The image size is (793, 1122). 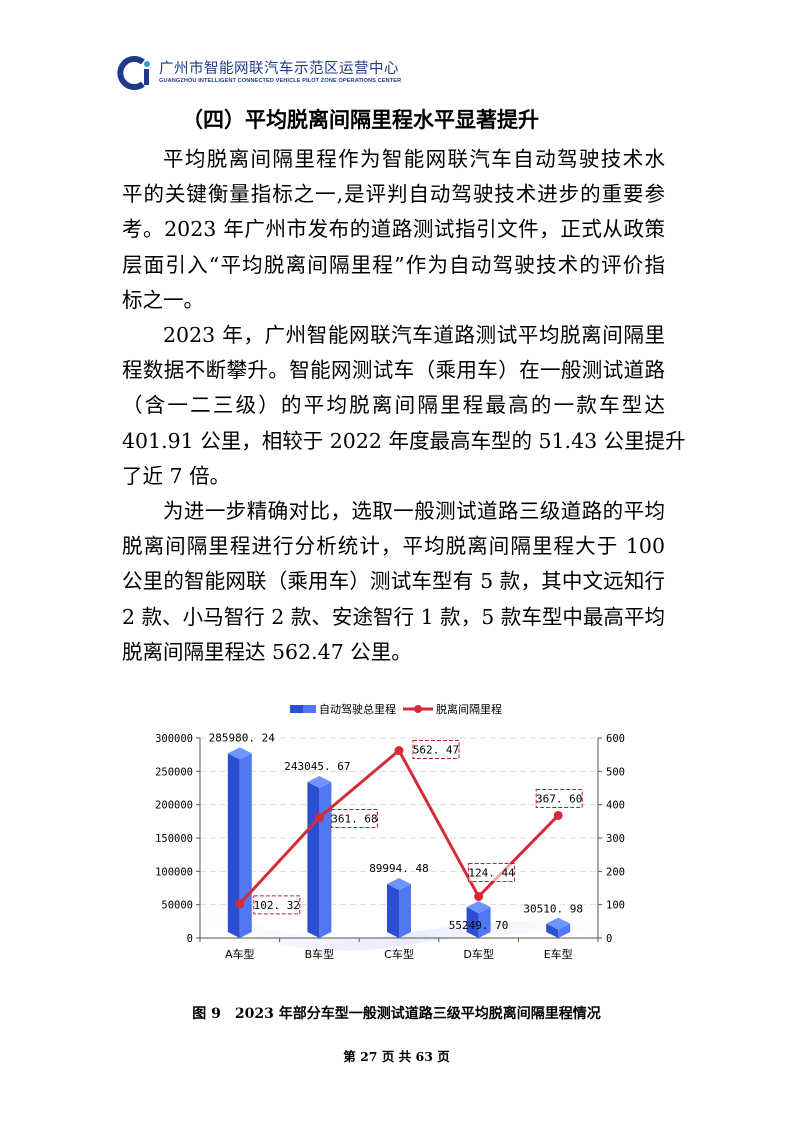 What do you see at coordinates (553, 909) in the screenshot?
I see `bar-value-label: 30510. 98` at bounding box center [553, 909].